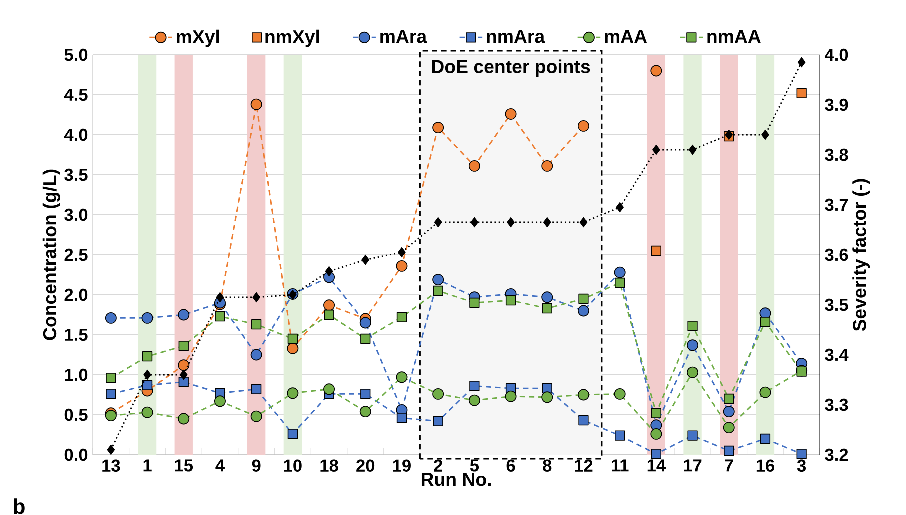 Image resolution: width=906 pixels, height=515 pixels. What do you see at coordinates (404, 37) in the screenshot?
I see `legend-label: mAra` at bounding box center [404, 37].